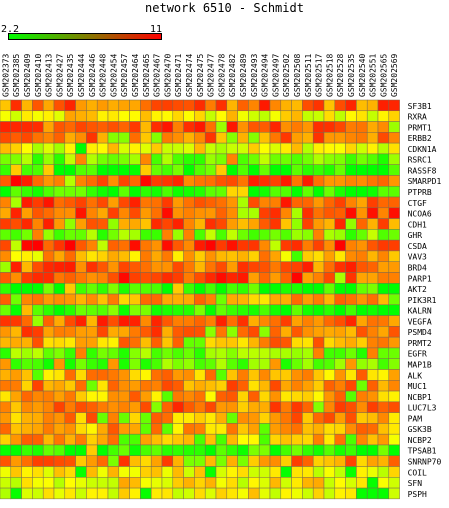 This screenshot has height=508, width=449. Describe the element at coordinates (417, 203) in the screenshot. I see `row-label: CTGF` at that location.